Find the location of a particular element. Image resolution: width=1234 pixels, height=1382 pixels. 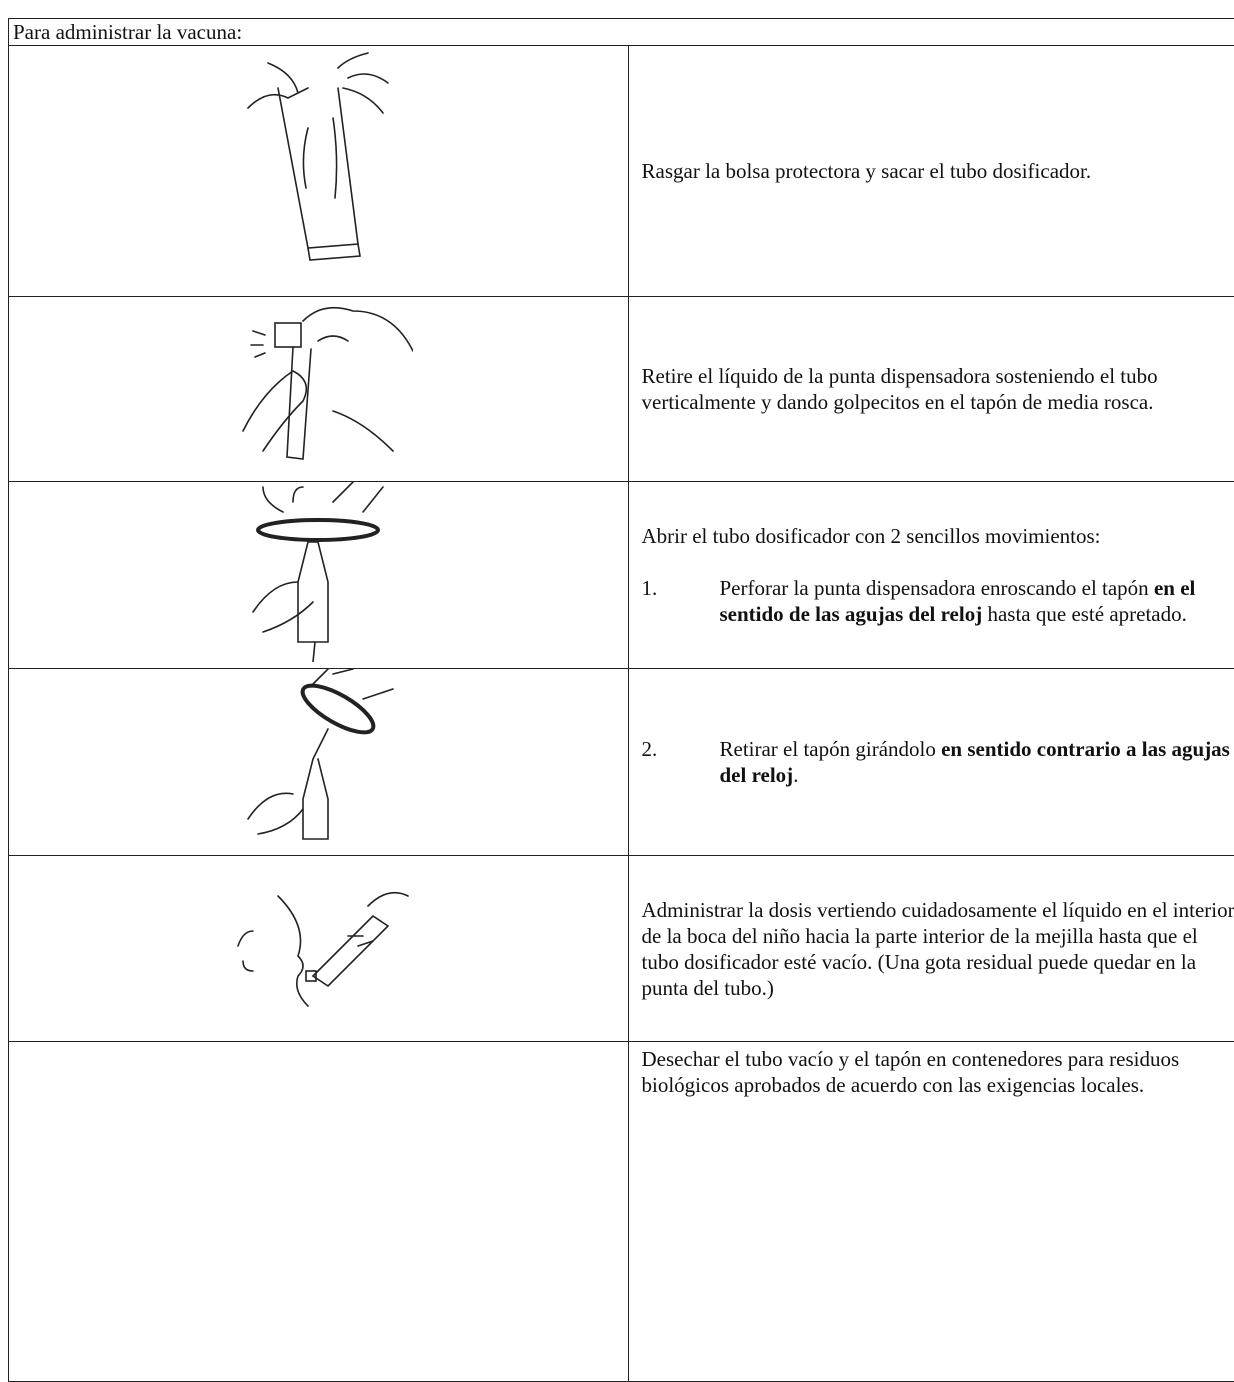

illustration-remove-cap is located at coordinates (318, 759).